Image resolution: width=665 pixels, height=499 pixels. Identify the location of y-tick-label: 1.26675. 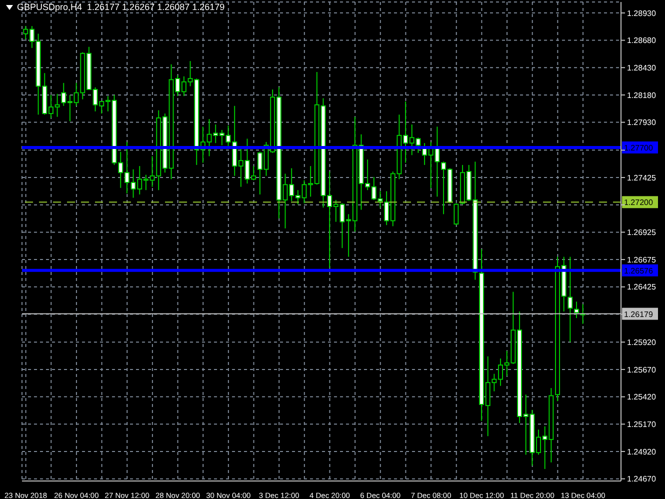
(641, 259).